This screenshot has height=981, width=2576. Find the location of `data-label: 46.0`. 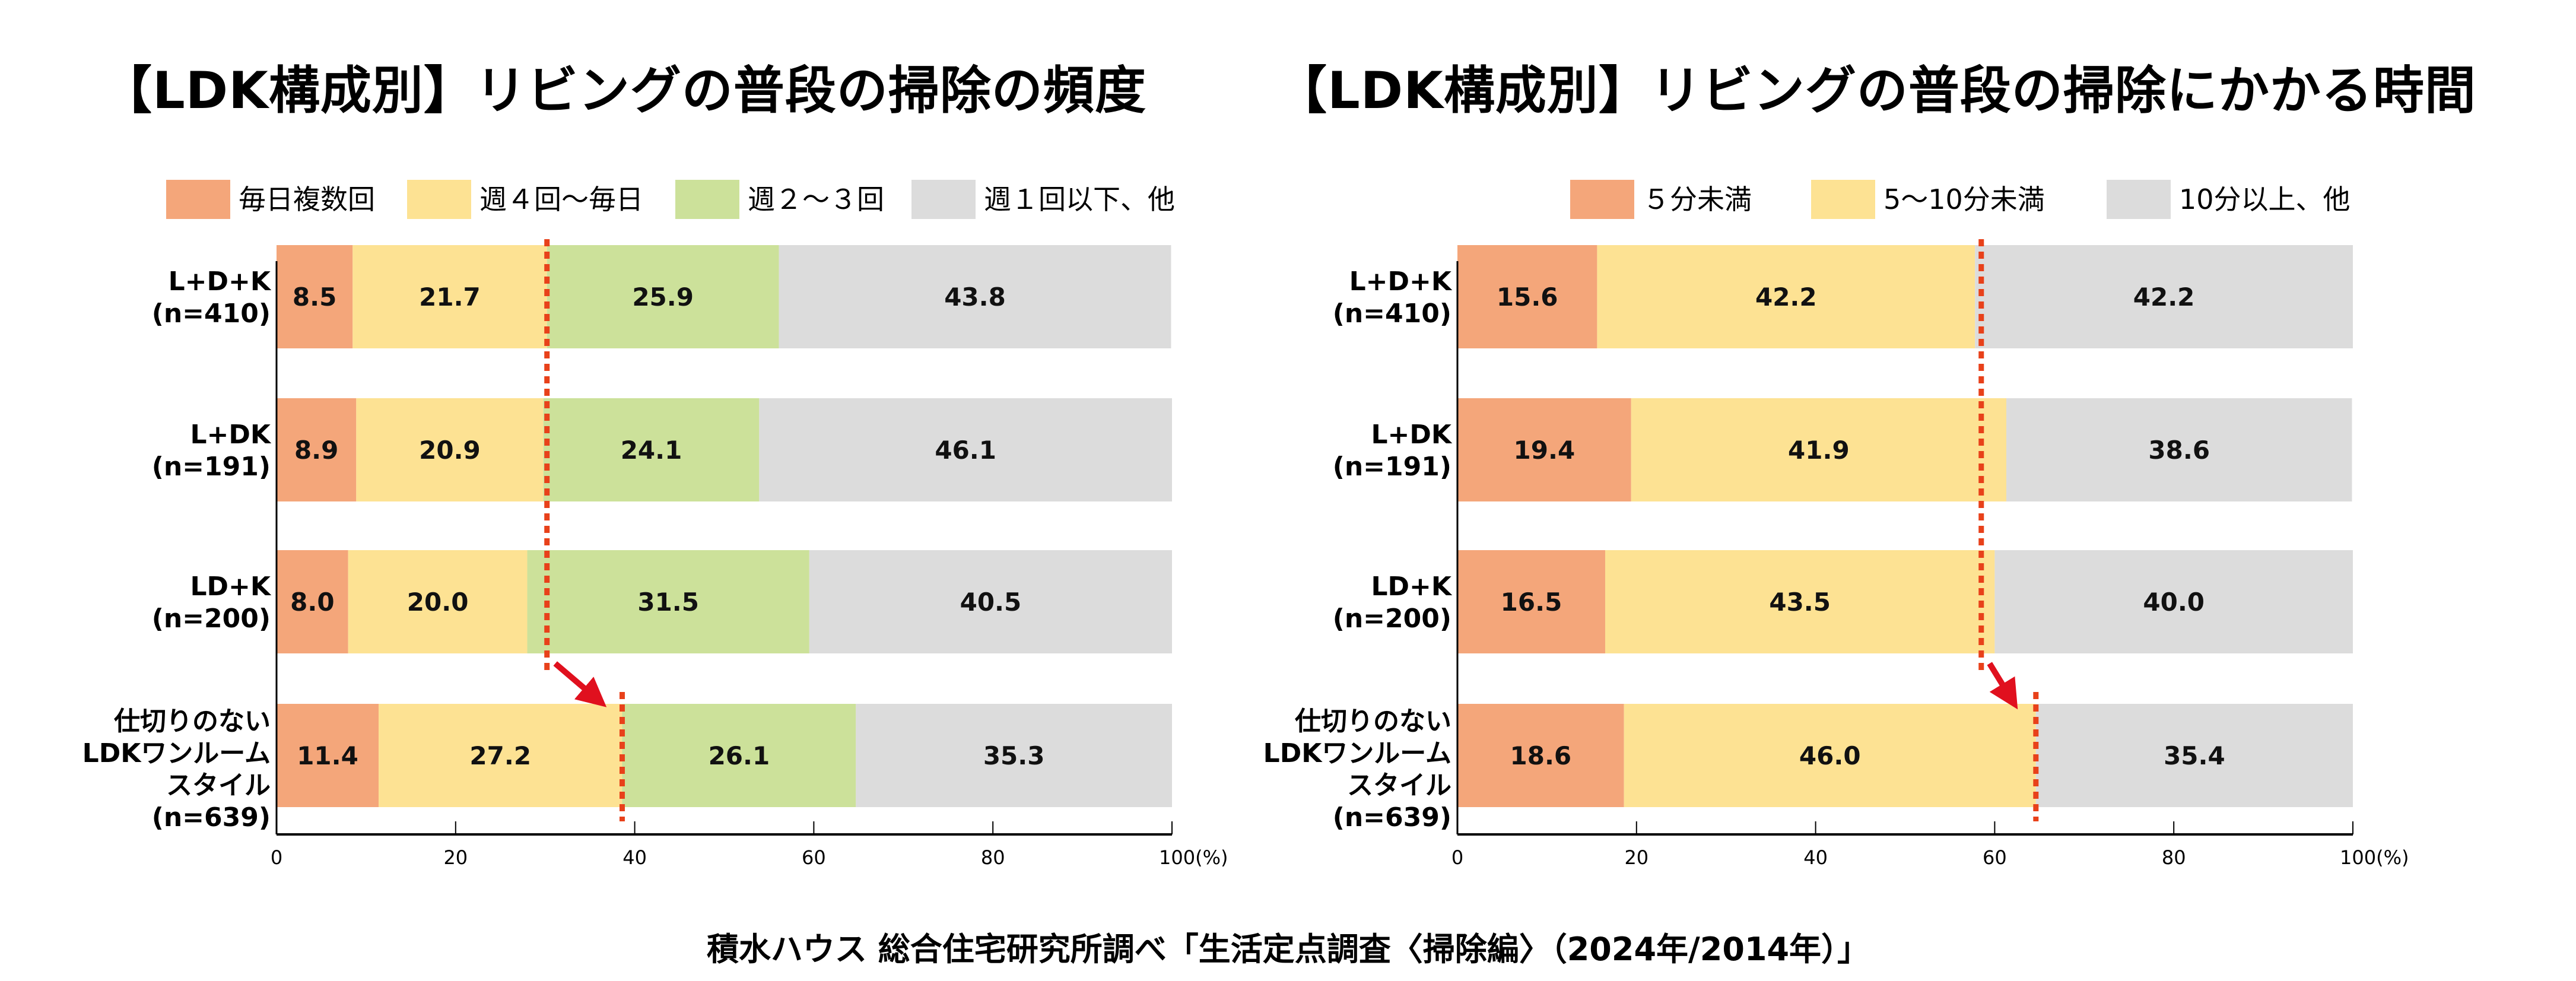

data-label: 46.0 is located at coordinates (1830, 755).